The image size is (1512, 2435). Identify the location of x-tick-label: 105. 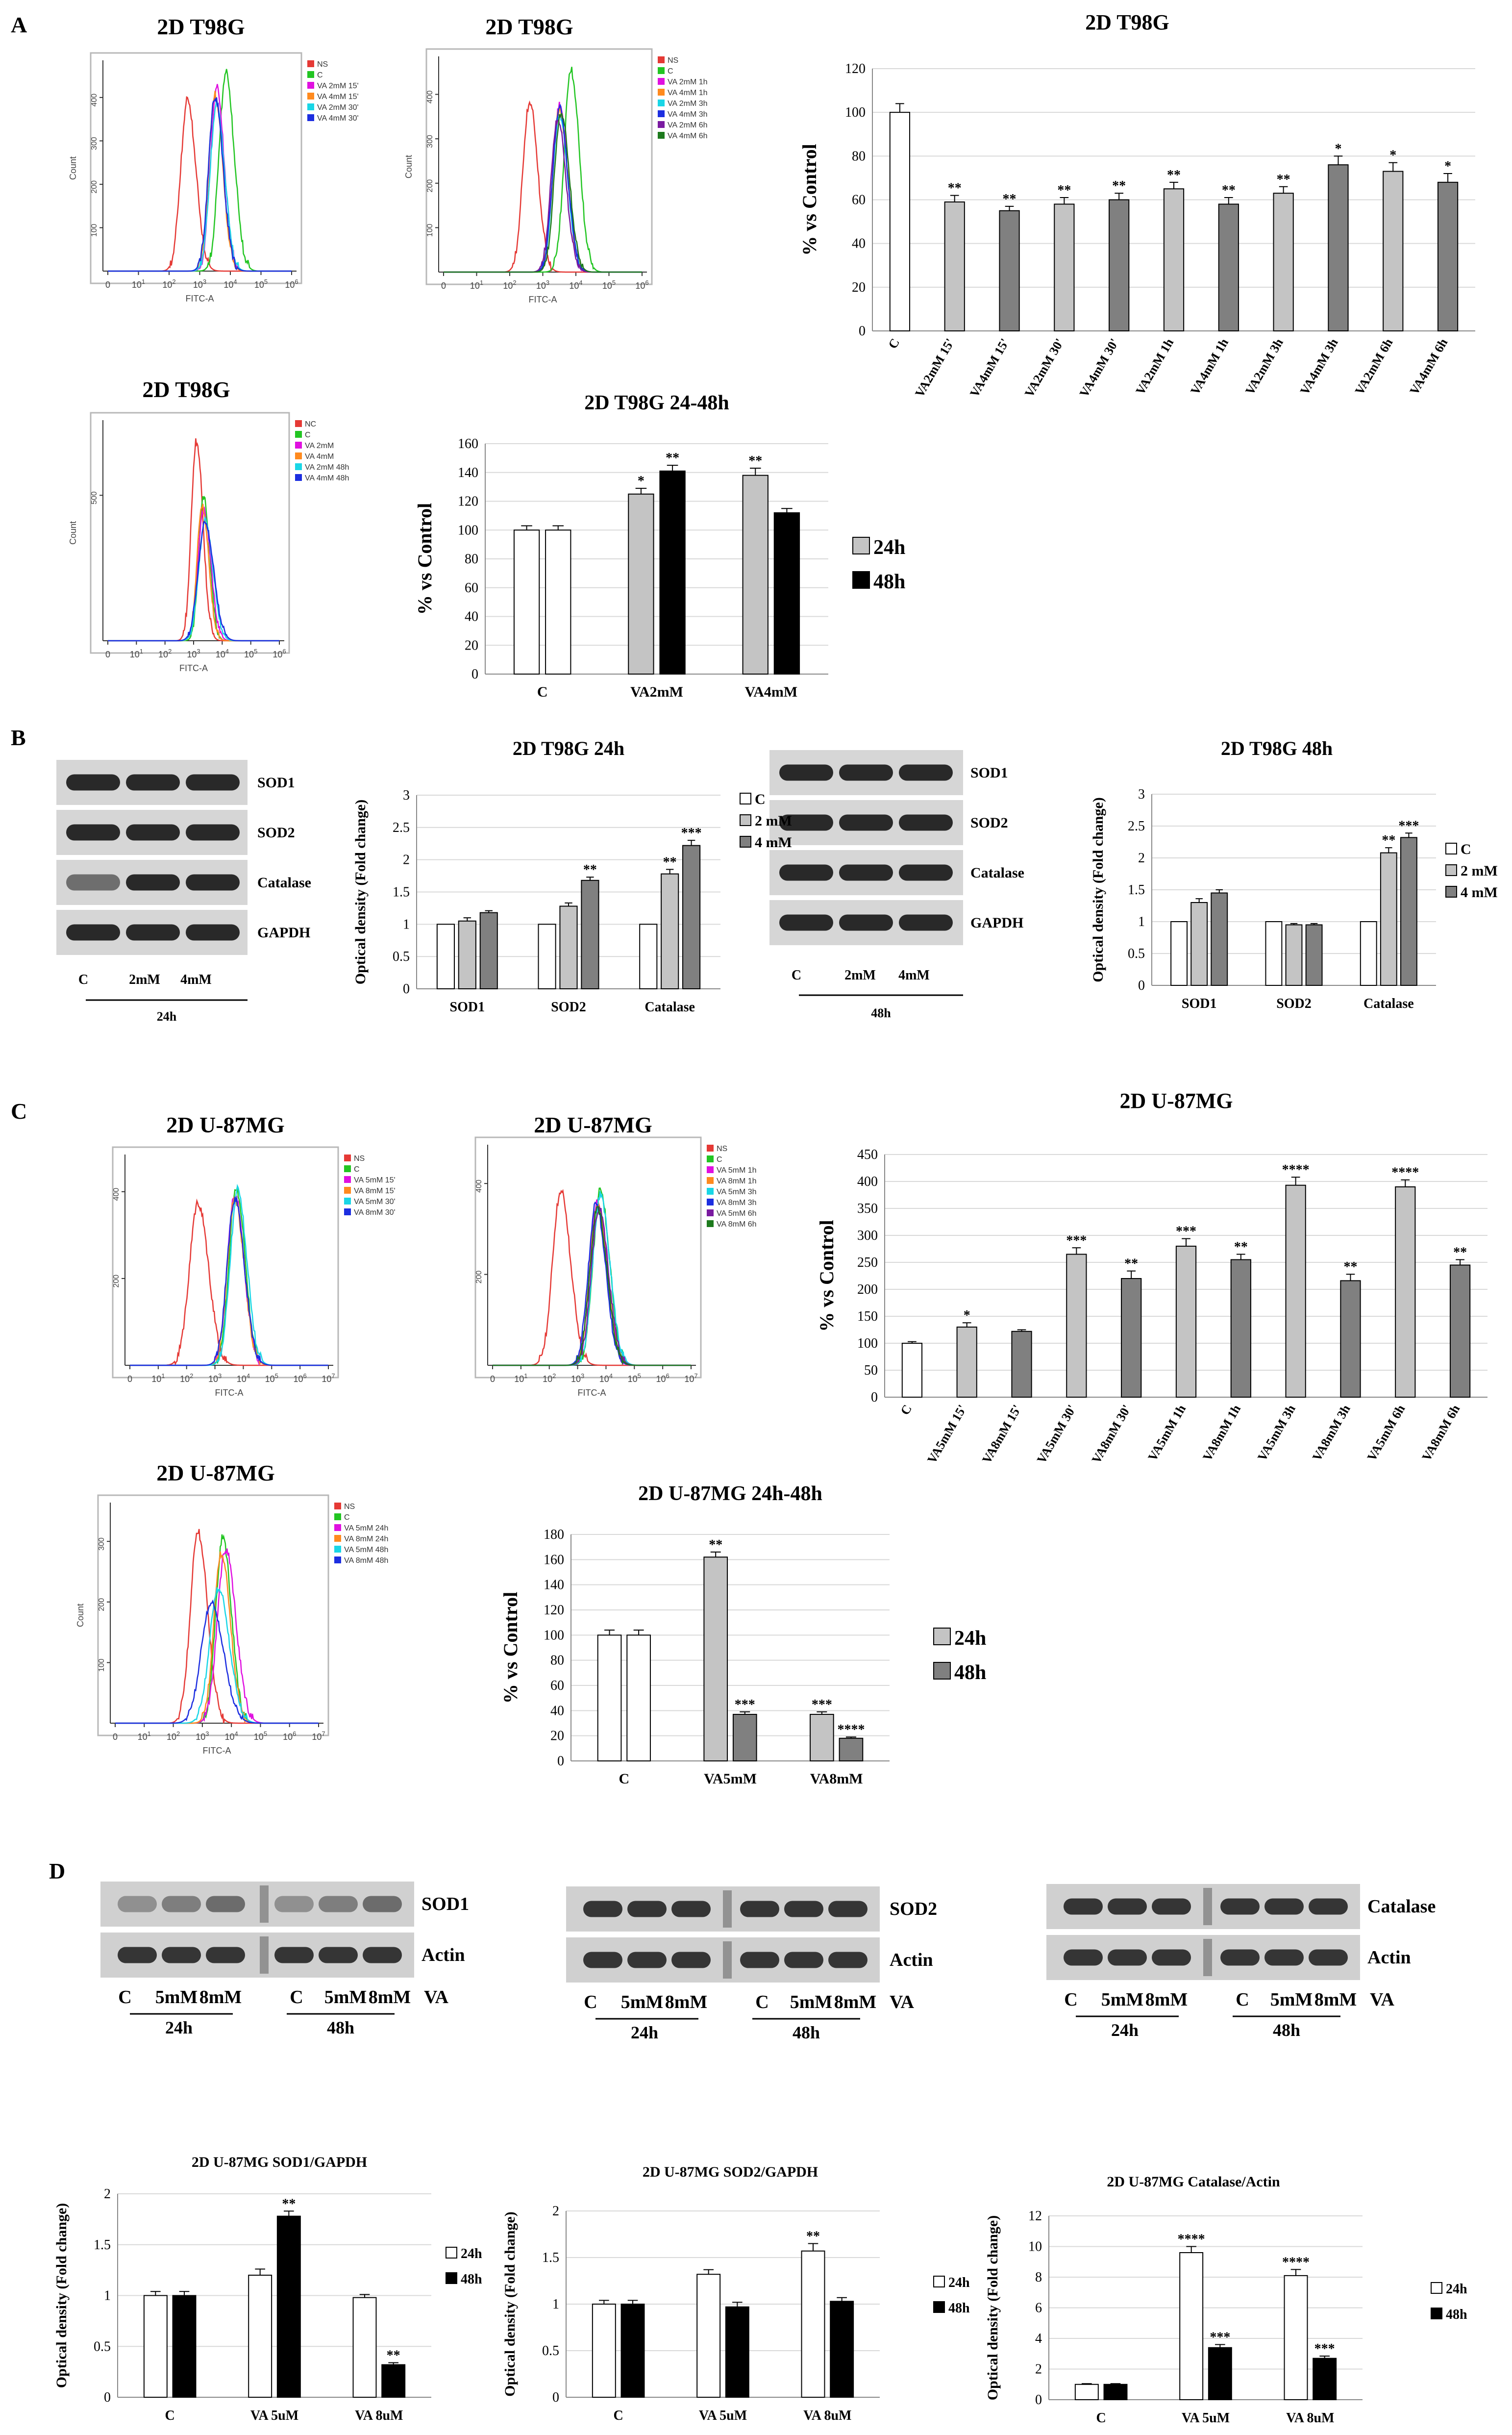
(609, 285).